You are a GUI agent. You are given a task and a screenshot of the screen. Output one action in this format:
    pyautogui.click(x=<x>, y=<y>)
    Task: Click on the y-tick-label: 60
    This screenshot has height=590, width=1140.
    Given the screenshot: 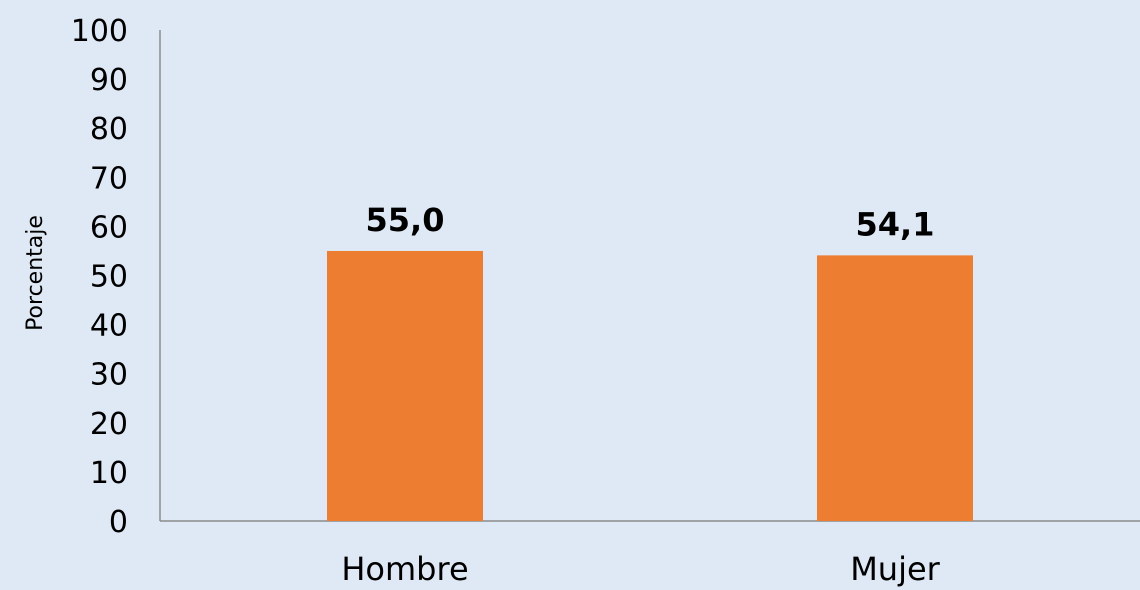 What is the action you would take?
    pyautogui.click(x=109, y=227)
    